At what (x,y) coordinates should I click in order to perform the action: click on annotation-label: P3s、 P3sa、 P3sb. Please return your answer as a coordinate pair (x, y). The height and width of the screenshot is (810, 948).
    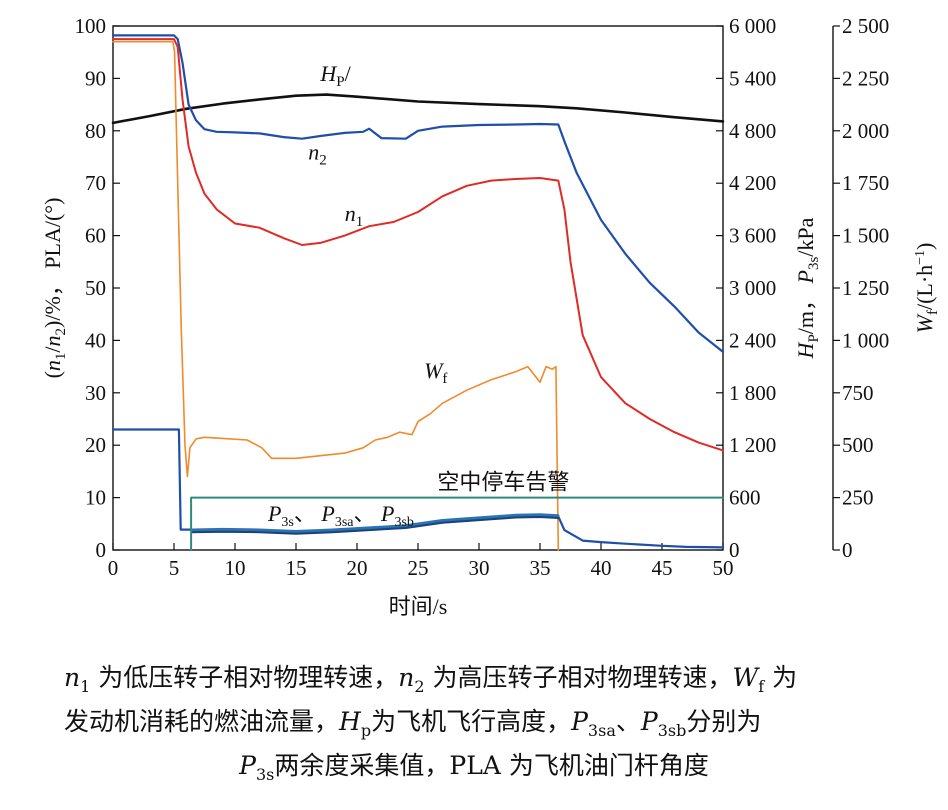
    Looking at the image, I should click on (340, 515).